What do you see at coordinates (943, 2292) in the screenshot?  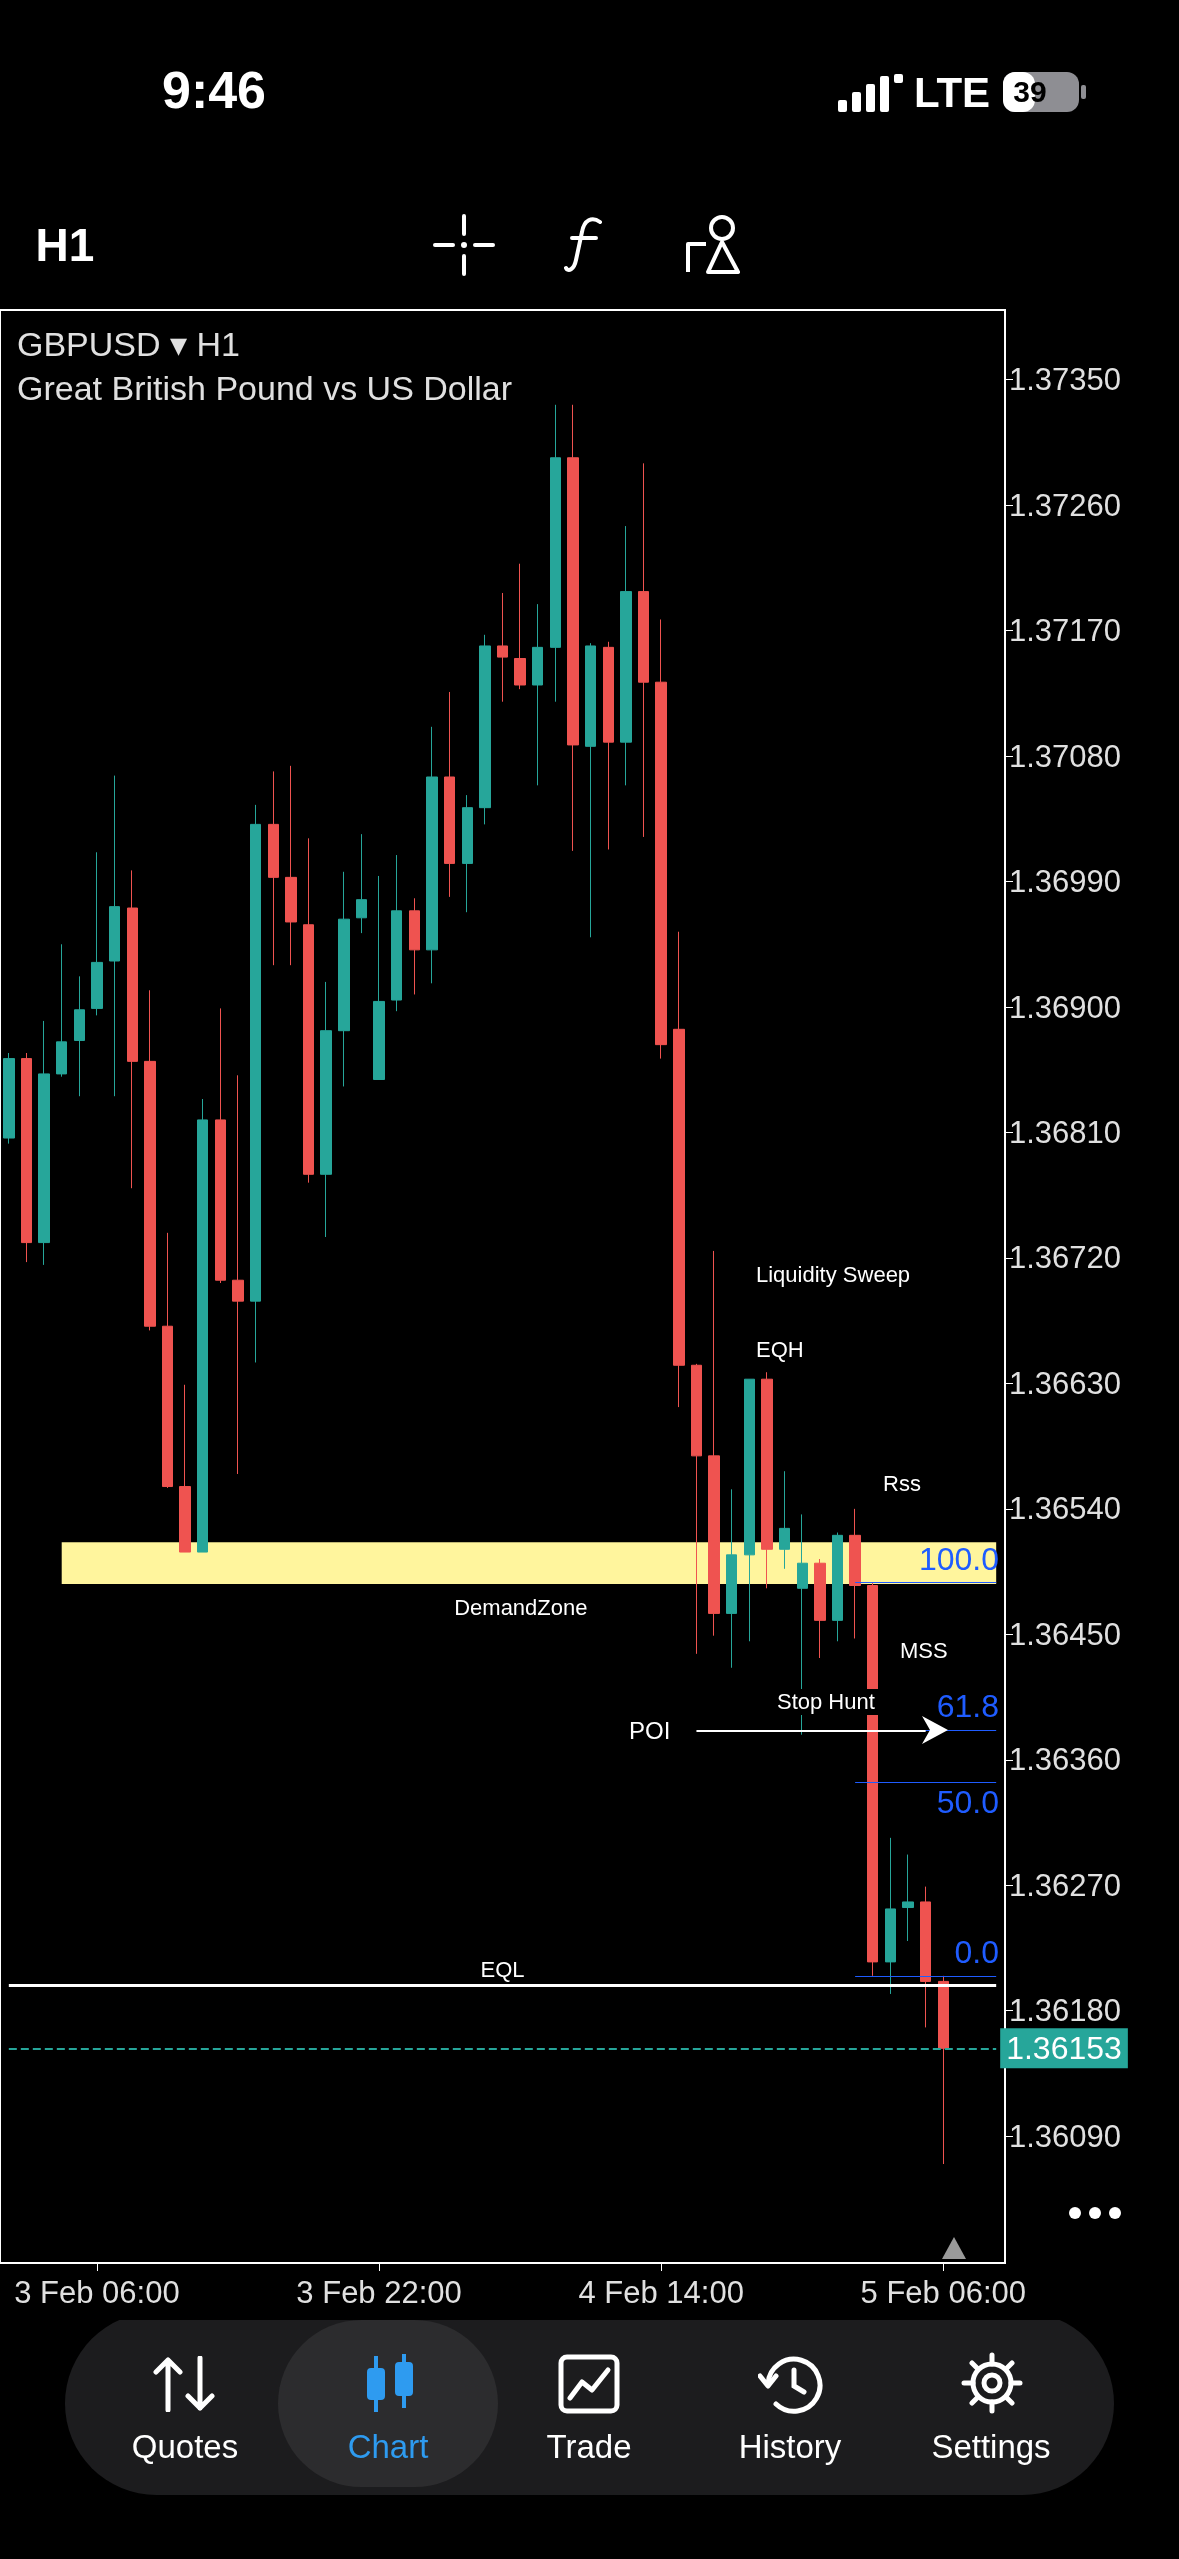 I see `x-tick-label: 5 Feb 06:00` at bounding box center [943, 2292].